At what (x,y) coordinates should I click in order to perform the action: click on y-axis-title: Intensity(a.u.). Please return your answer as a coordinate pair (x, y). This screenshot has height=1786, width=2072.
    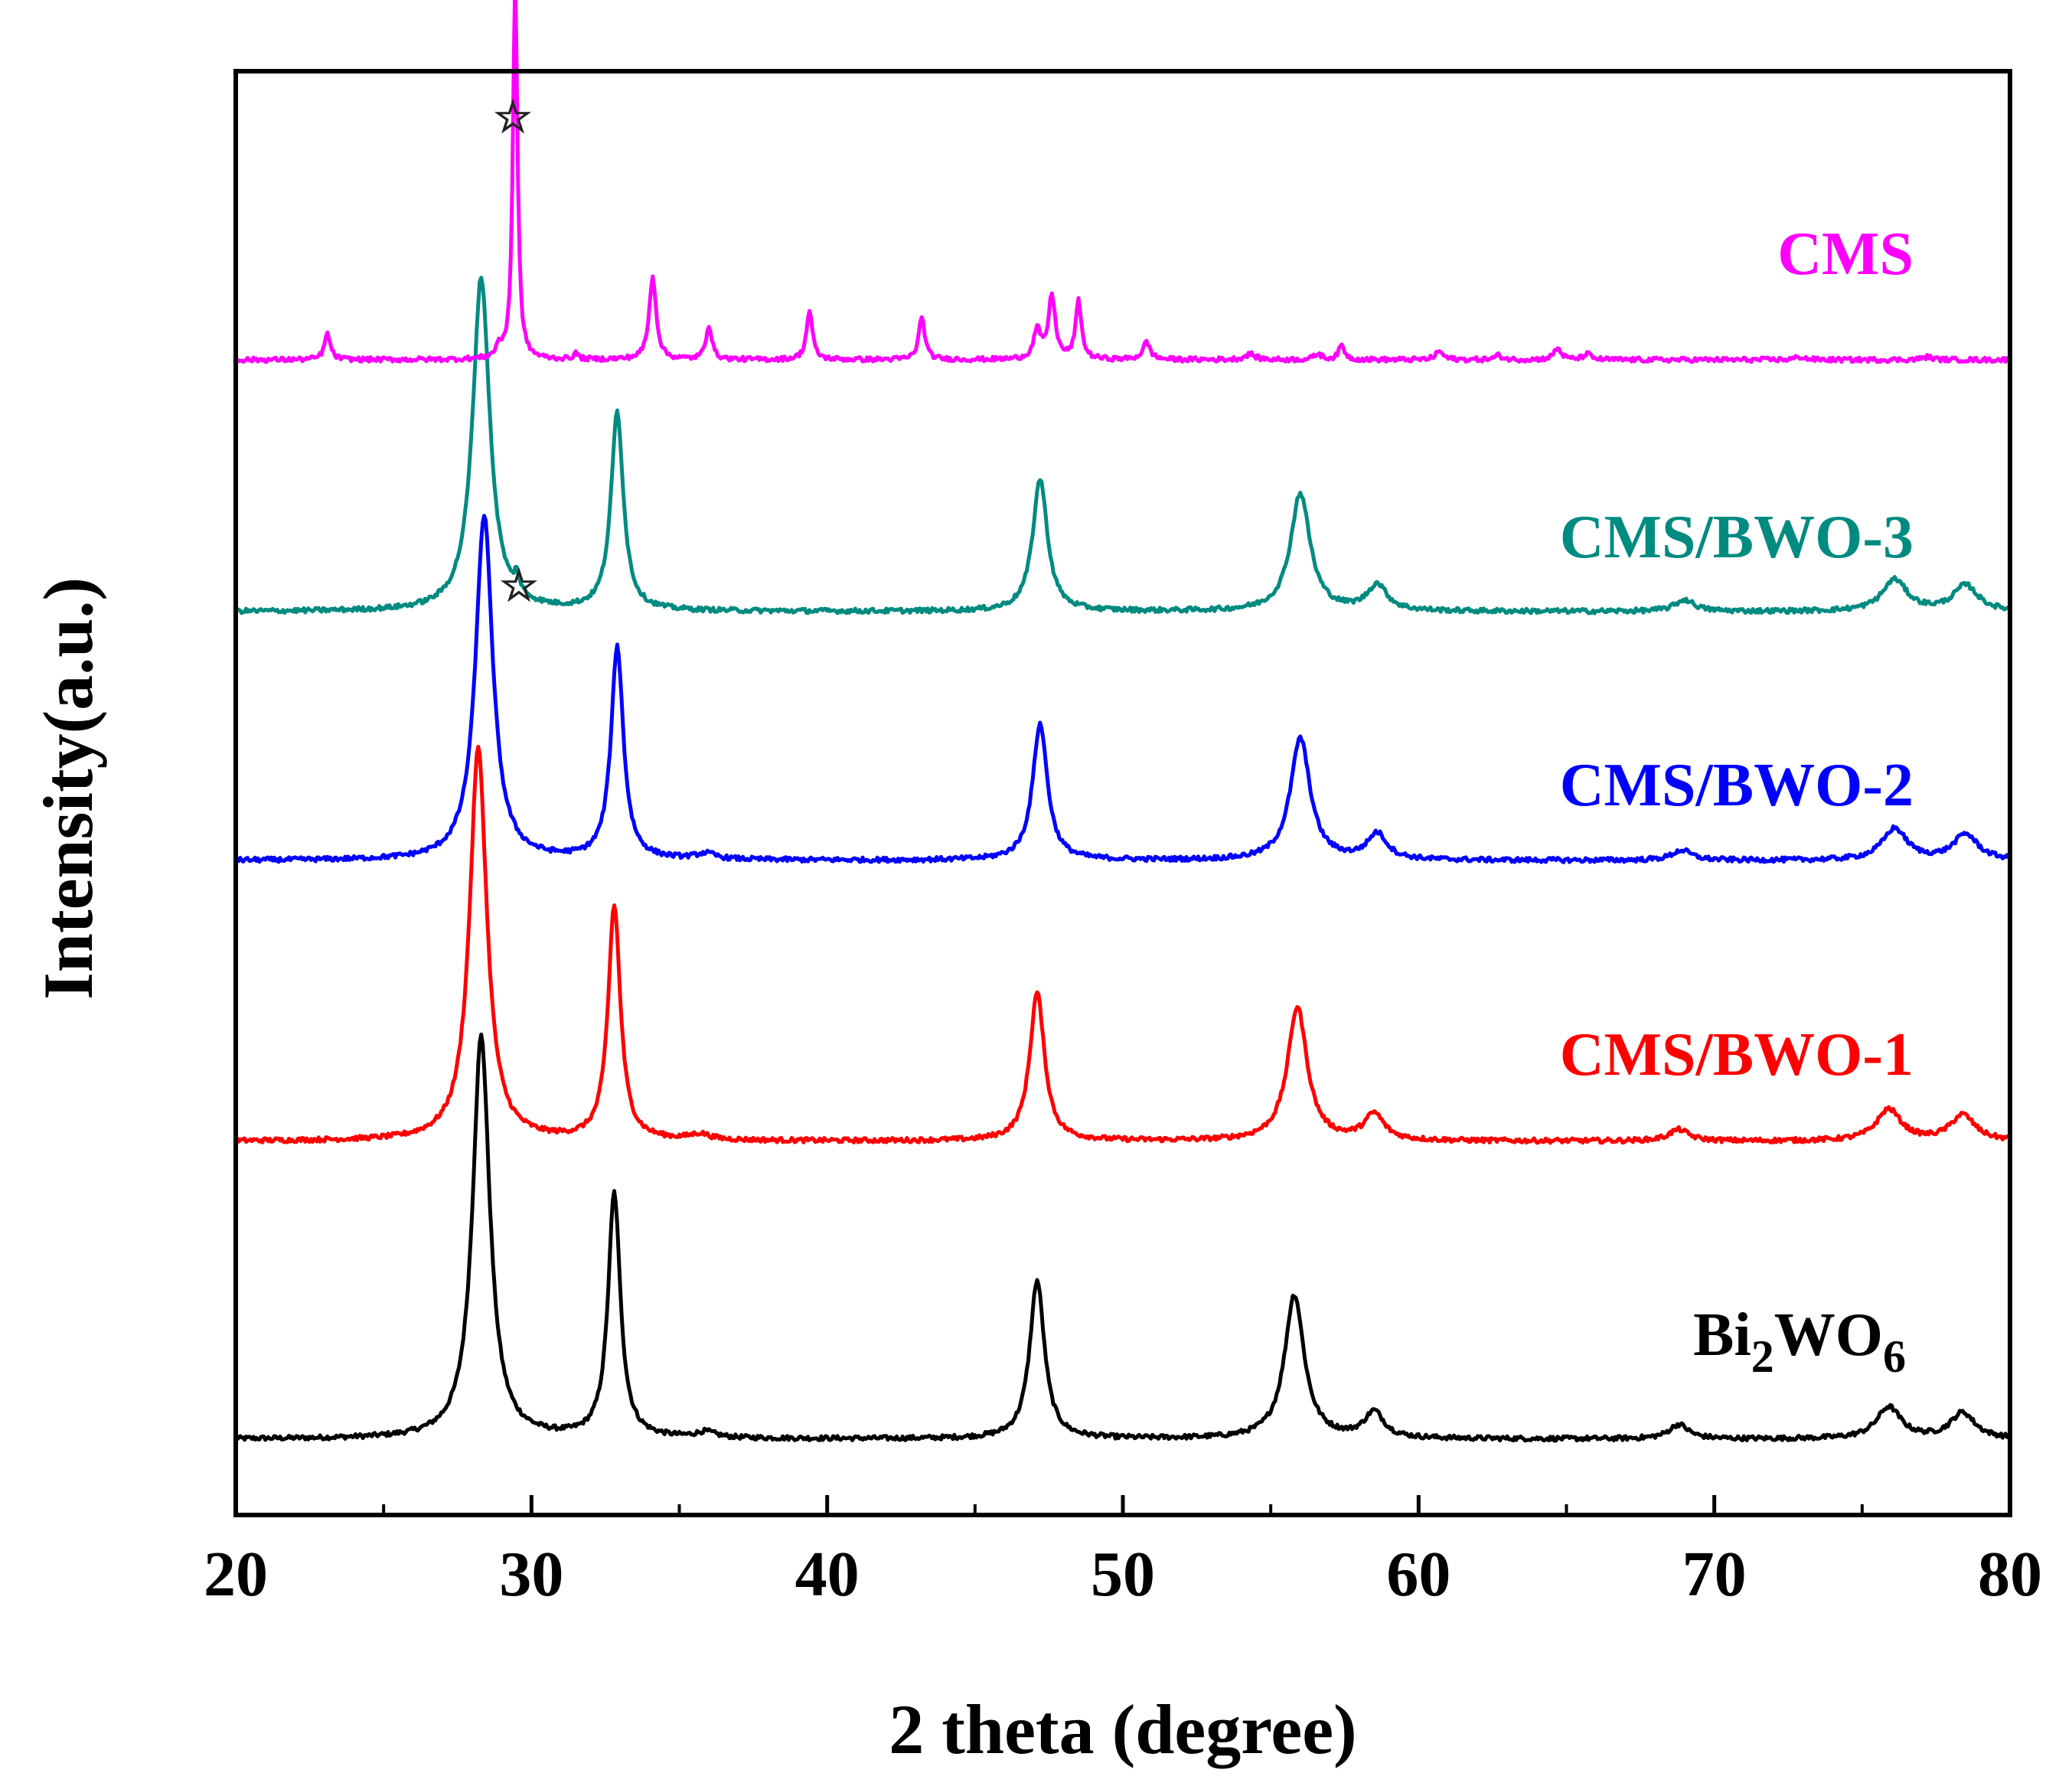
    Looking at the image, I should click on (68, 788).